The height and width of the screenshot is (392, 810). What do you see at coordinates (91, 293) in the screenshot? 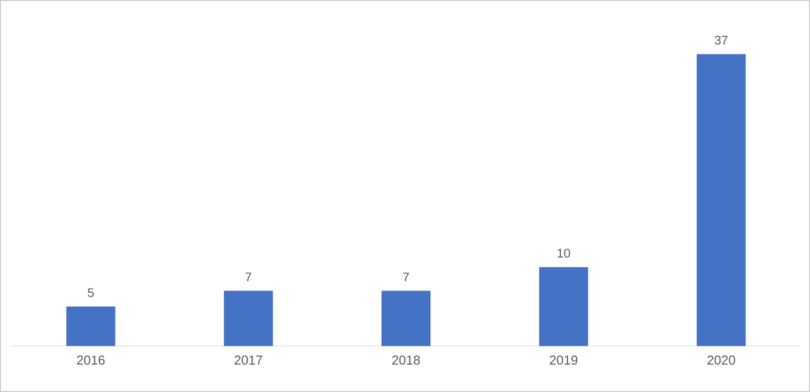
I see `data-label: 5` at bounding box center [91, 293].